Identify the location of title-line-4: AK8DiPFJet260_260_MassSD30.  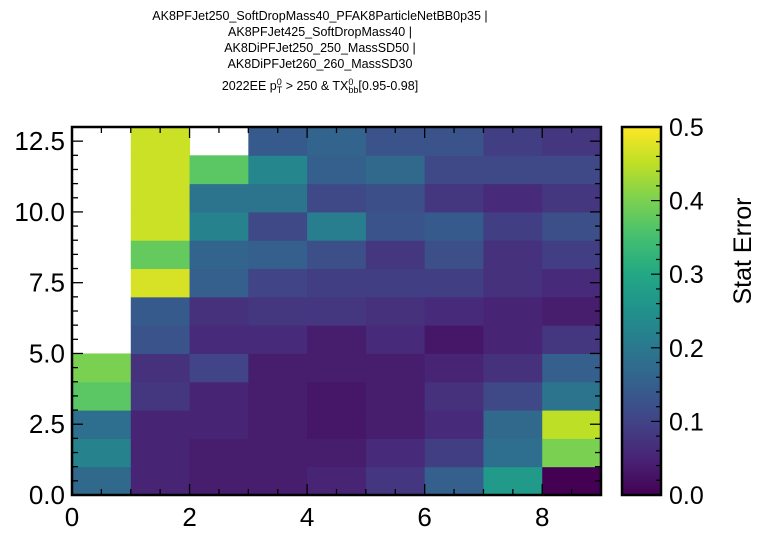
(320, 64).